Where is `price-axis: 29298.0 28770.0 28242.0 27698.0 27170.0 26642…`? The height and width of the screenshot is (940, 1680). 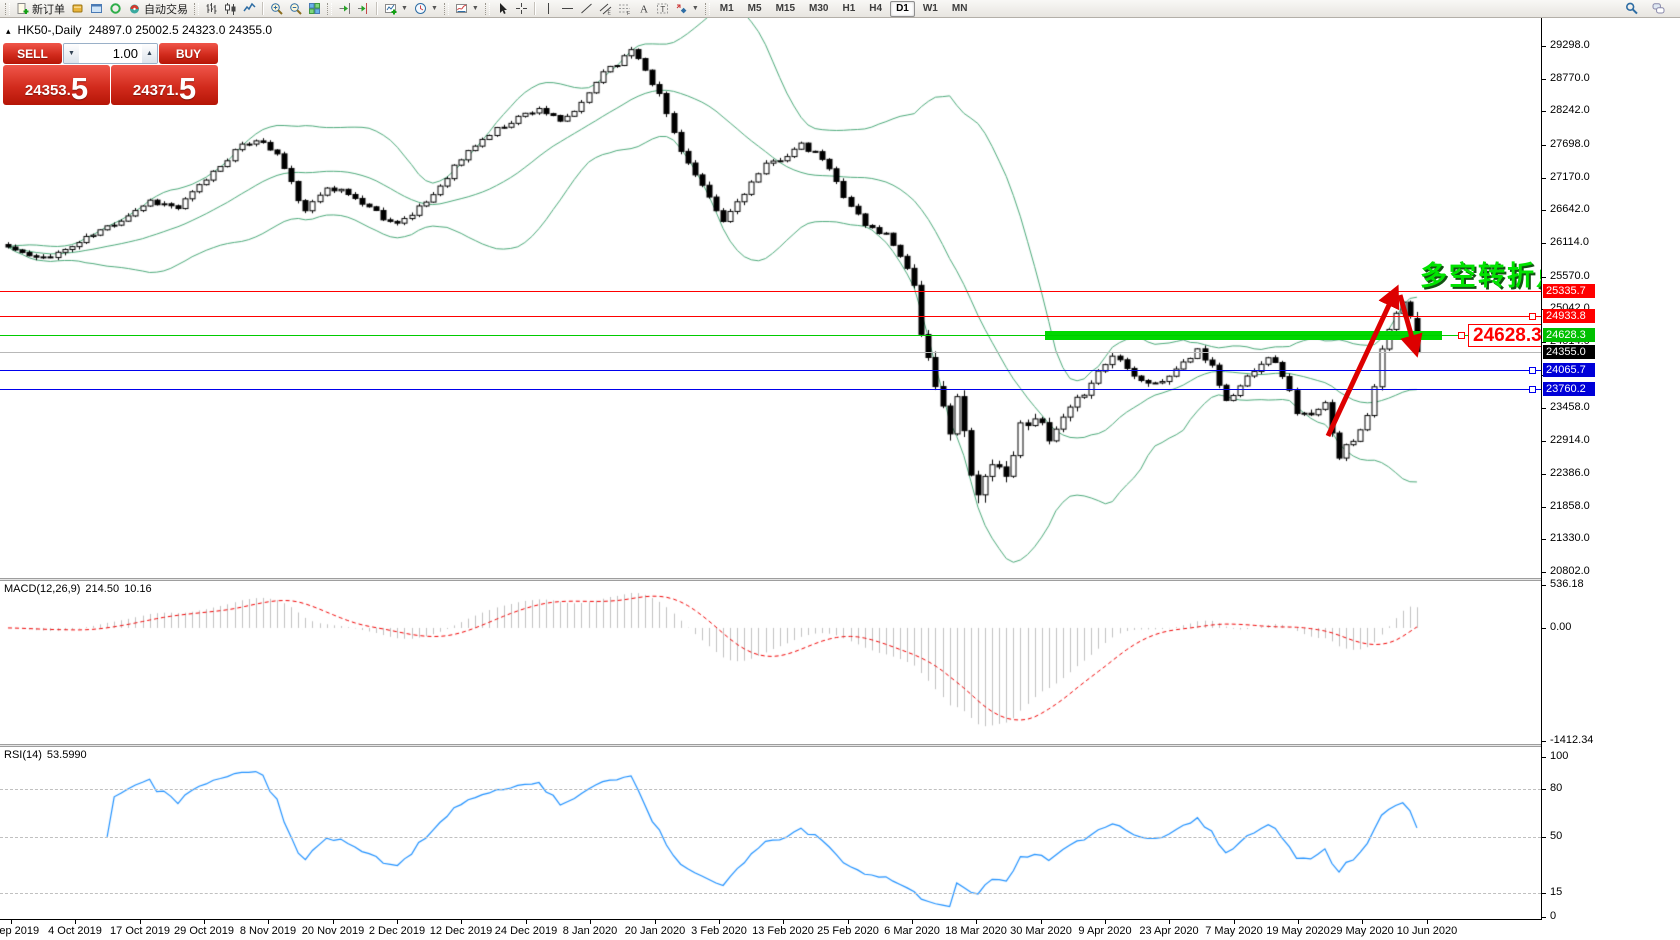
price-axis: 29298.0 28770.0 28242.0 27698.0 27170.0 26642… is located at coordinates (1610, 470).